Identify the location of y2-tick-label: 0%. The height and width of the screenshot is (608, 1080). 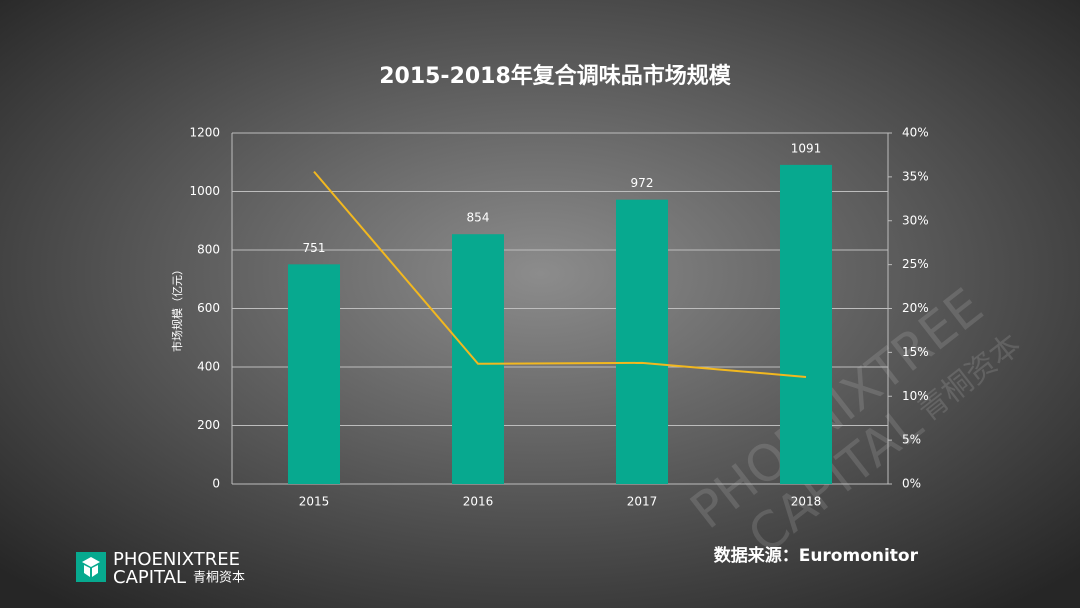
(911, 484).